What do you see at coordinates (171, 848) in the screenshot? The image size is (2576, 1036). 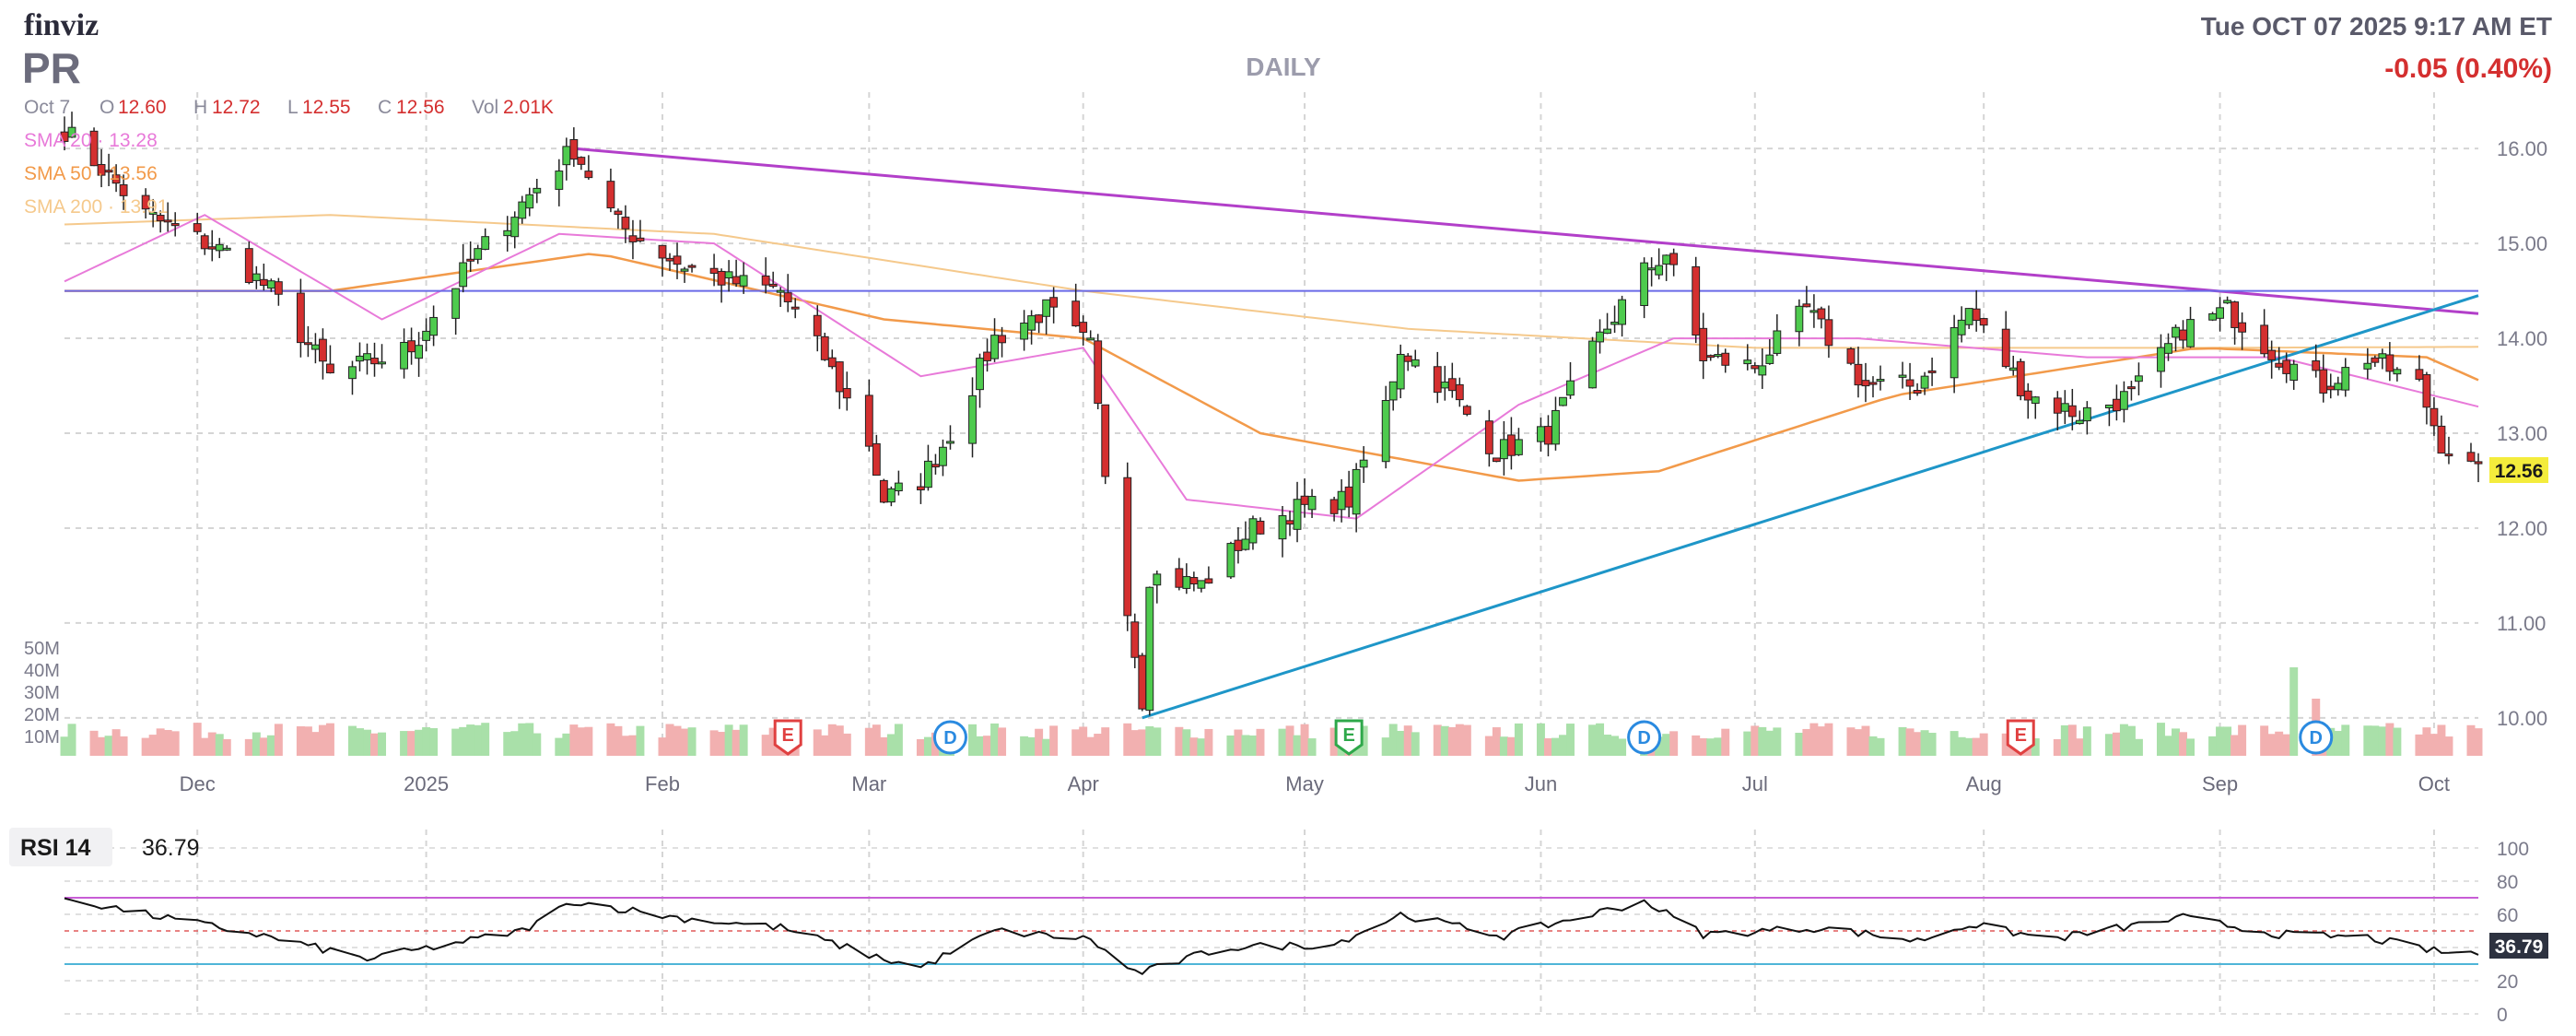 I see `rsi-current-value: 36.79` at bounding box center [171, 848].